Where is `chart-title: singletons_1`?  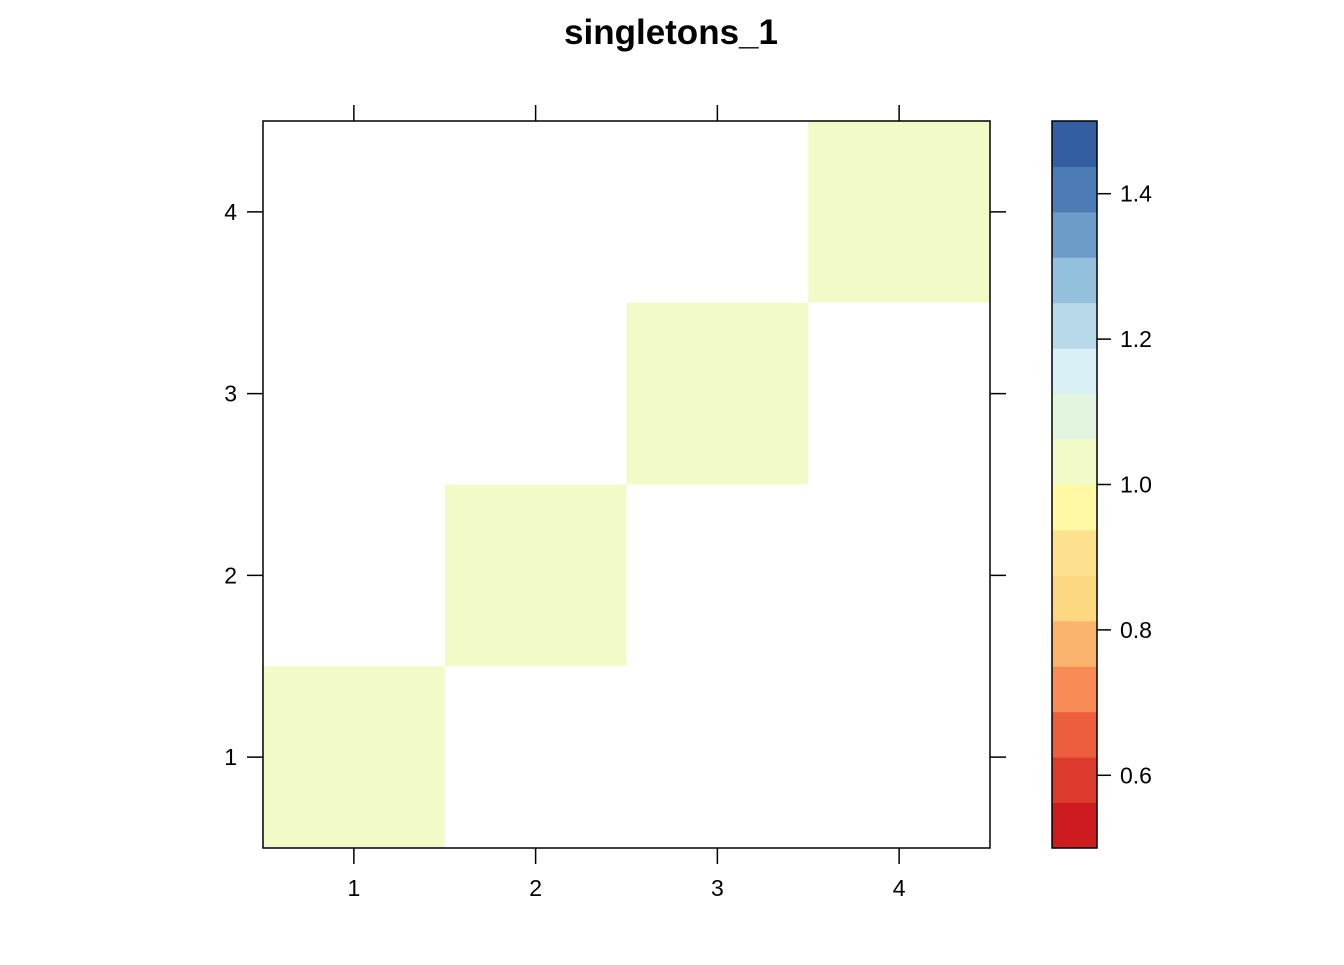
chart-title: singletons_1 is located at coordinates (671, 32).